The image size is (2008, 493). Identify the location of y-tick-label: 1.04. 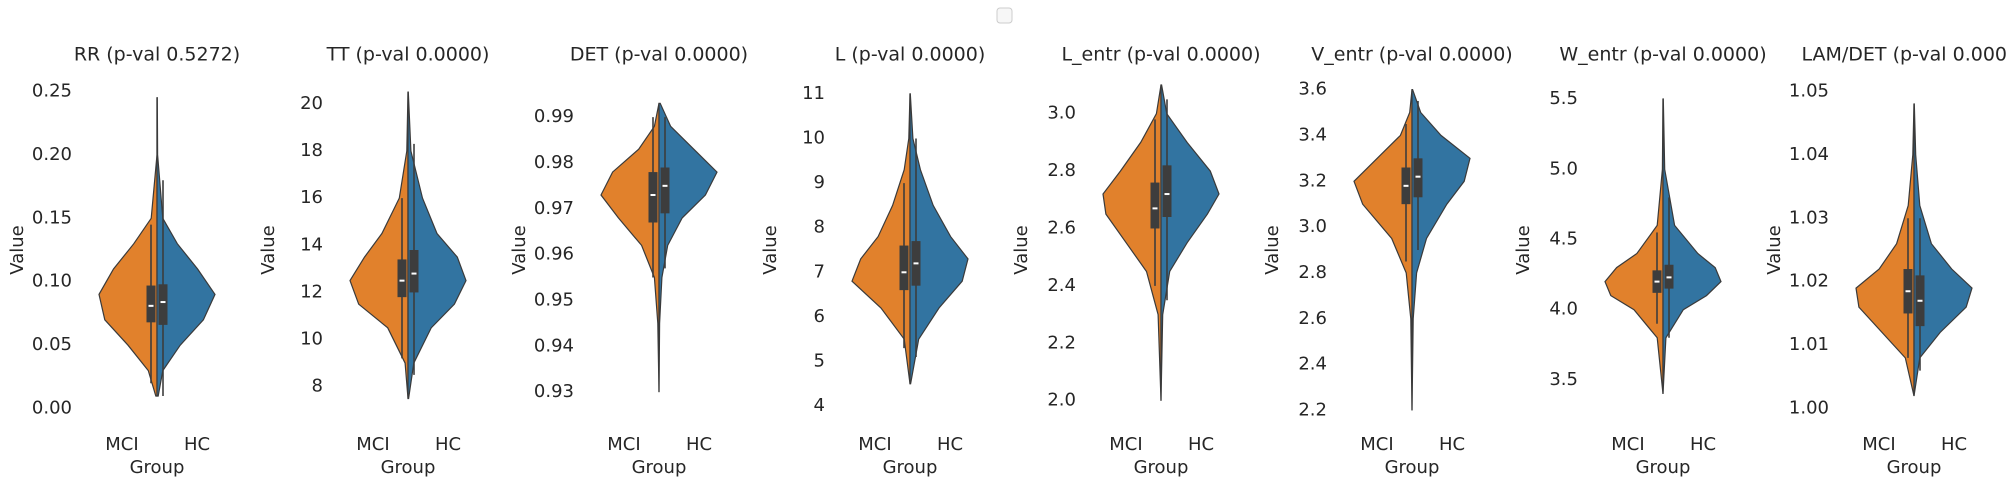
(1809, 154).